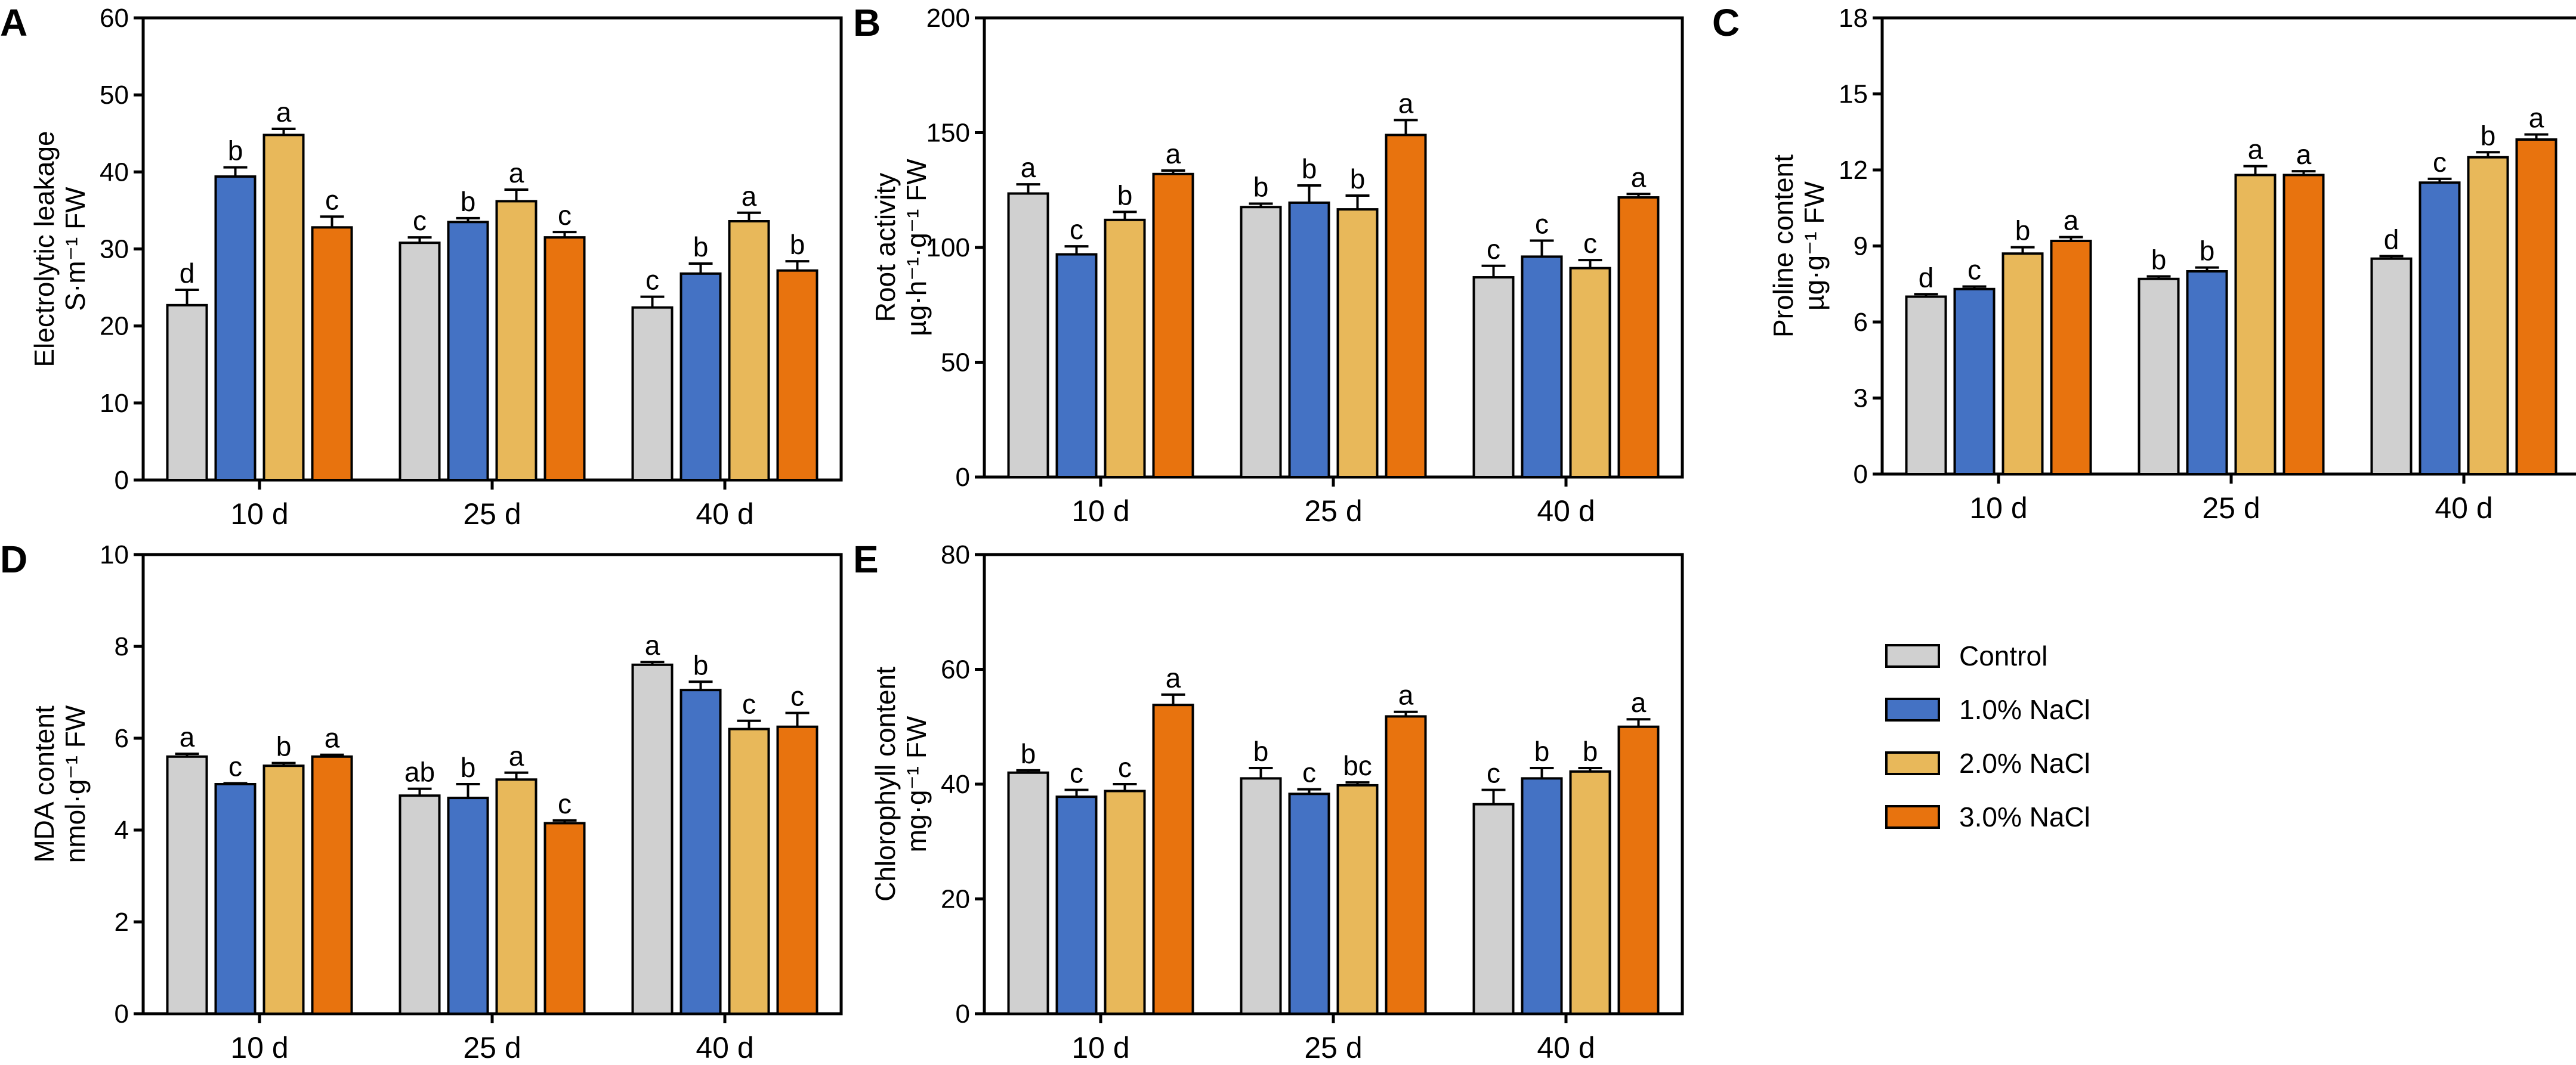 The height and width of the screenshot is (1065, 2576). Describe the element at coordinates (955, 900) in the screenshot. I see `panel-e-y-tick-label: 20` at that location.